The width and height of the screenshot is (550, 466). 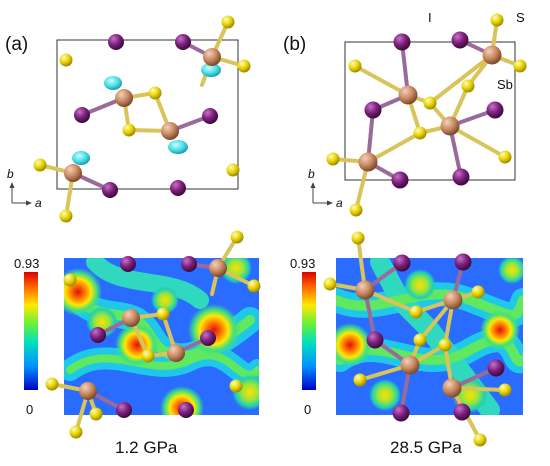 What do you see at coordinates (294, 44) in the screenshot?
I see `panel-b-label: (b)` at bounding box center [294, 44].